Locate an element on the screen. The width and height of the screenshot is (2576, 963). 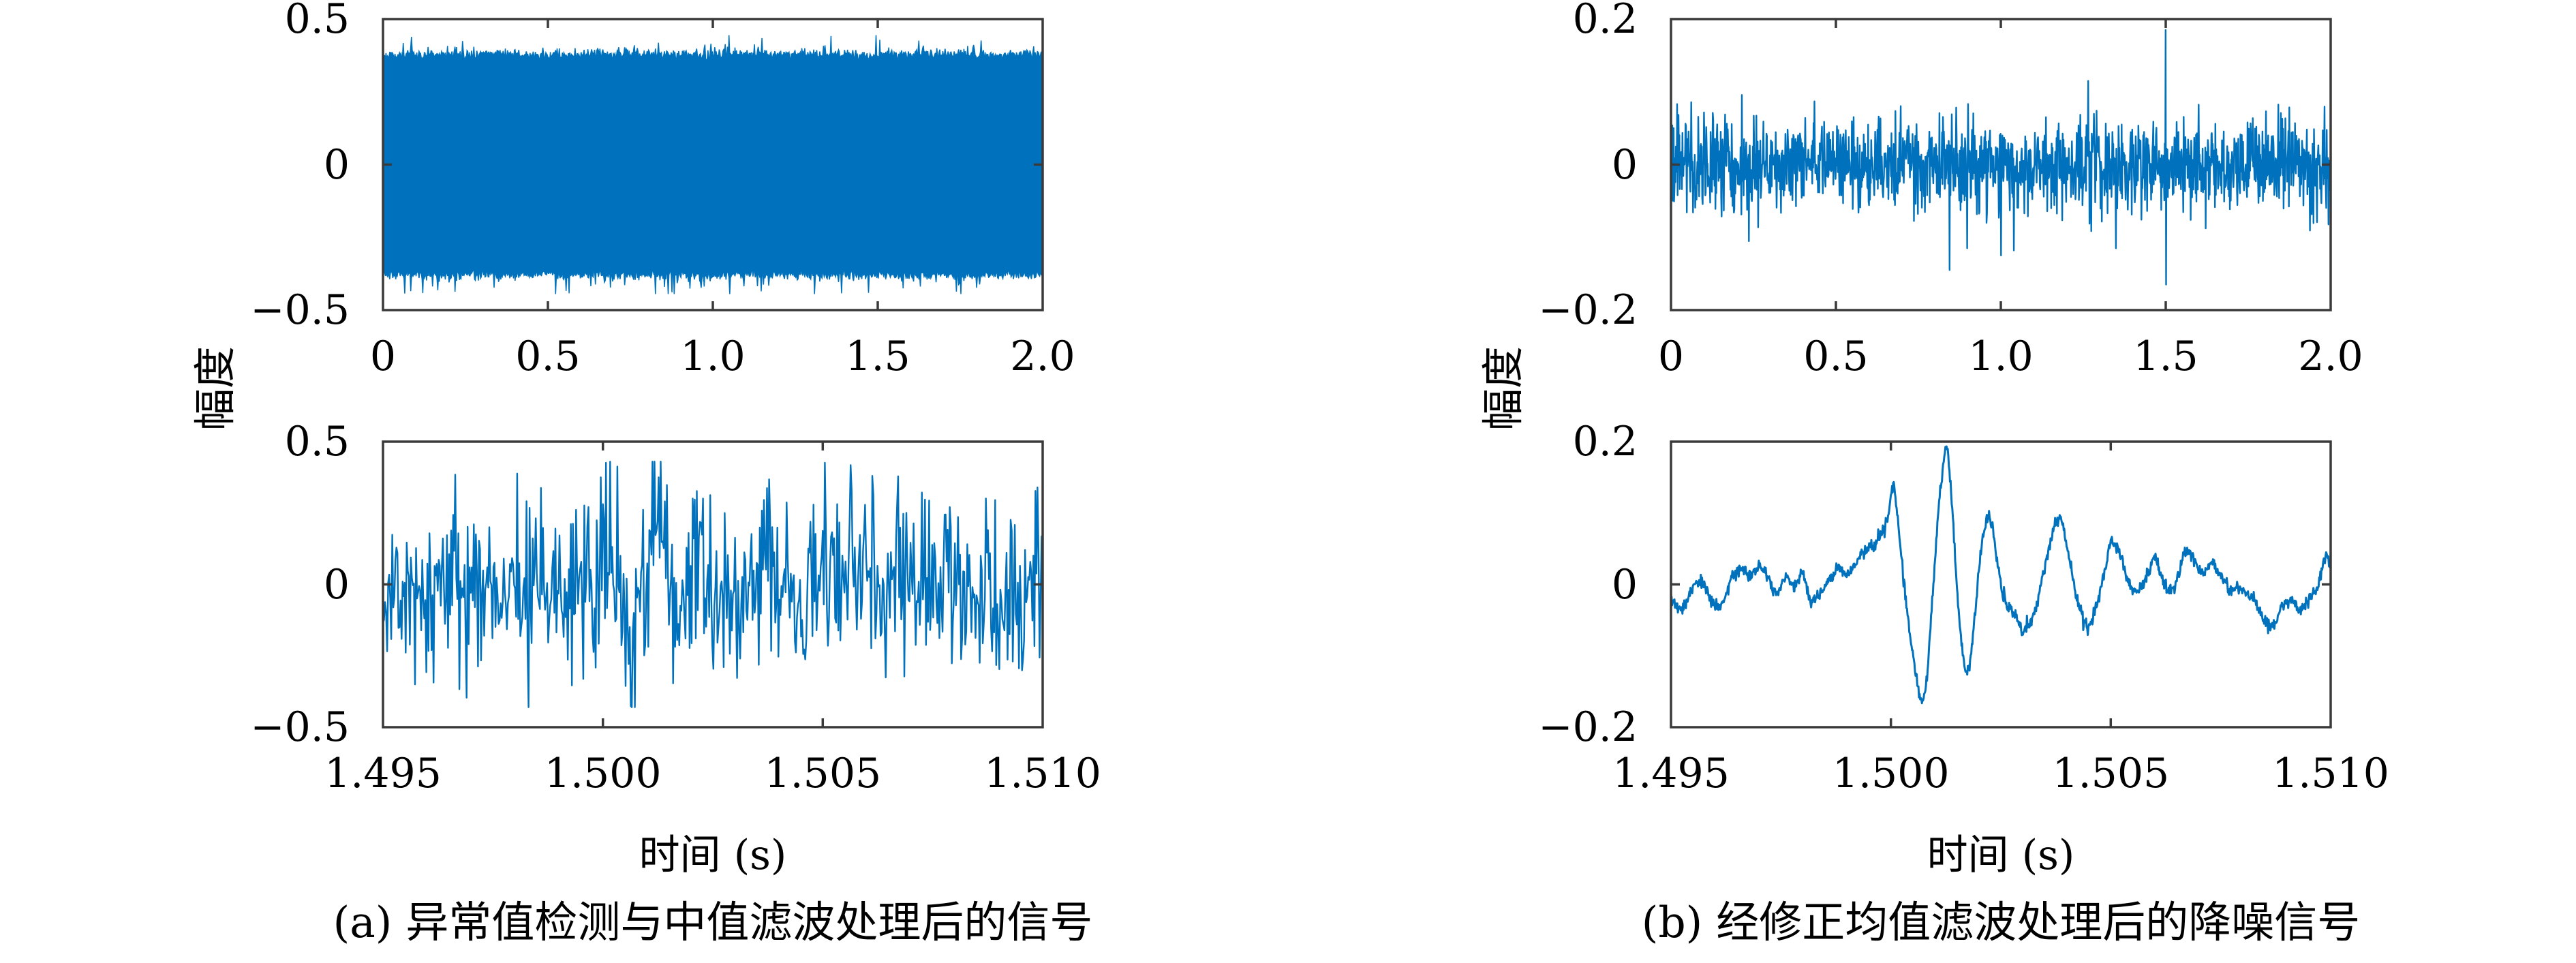
waveform-smooth is located at coordinates (2001, 575).